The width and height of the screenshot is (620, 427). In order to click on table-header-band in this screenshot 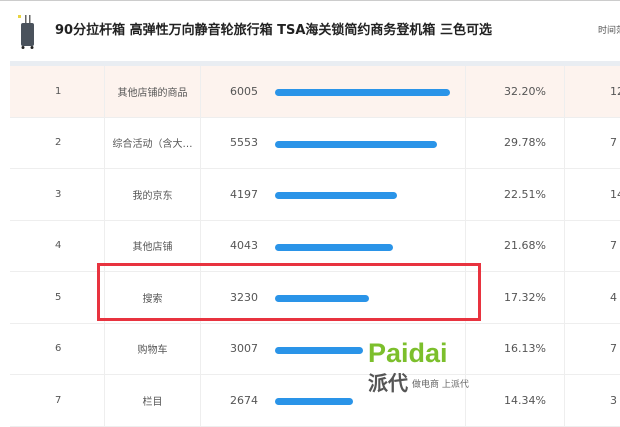, I will do `click(315, 63)`.